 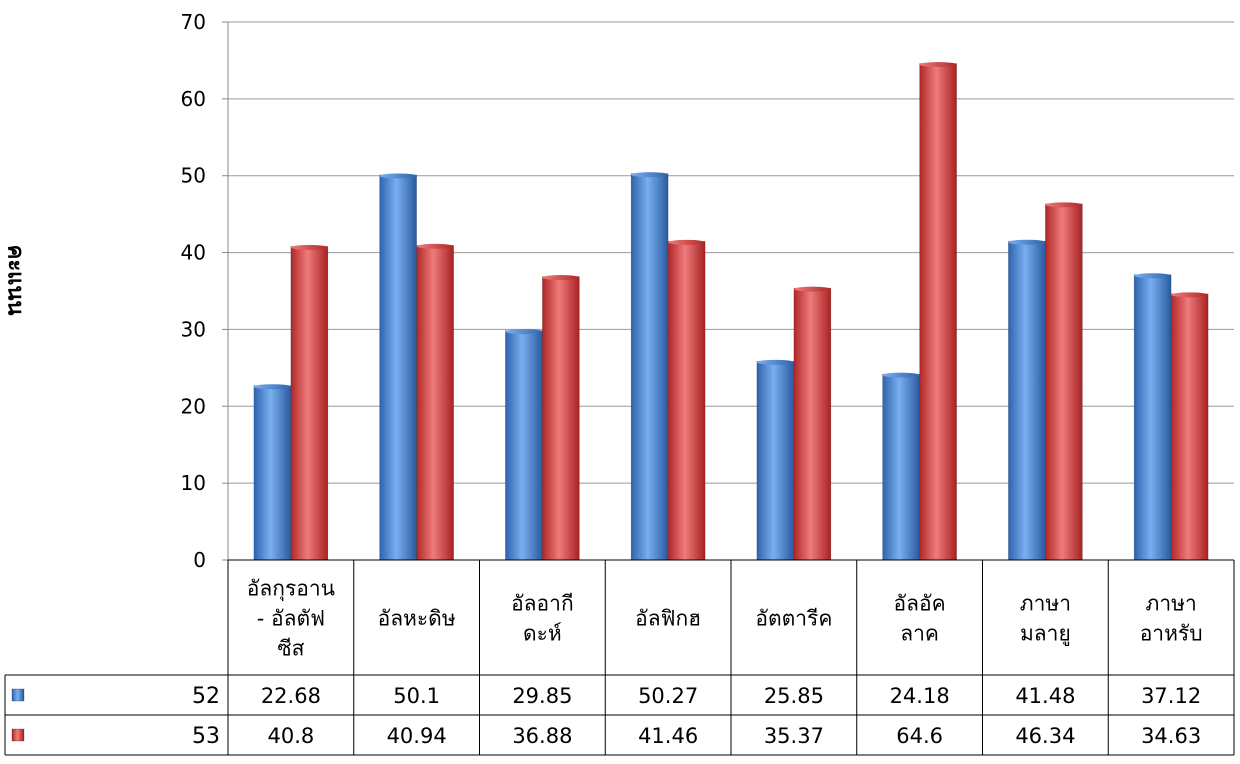 What do you see at coordinates (206, 736) in the screenshot?
I see `legend-label: 53` at bounding box center [206, 736].